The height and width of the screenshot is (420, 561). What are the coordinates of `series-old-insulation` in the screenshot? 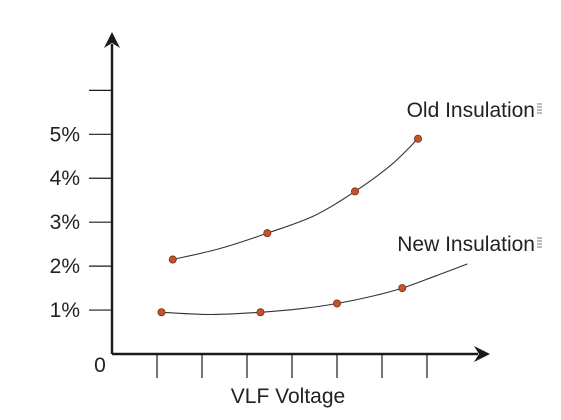 It's located at (295, 199).